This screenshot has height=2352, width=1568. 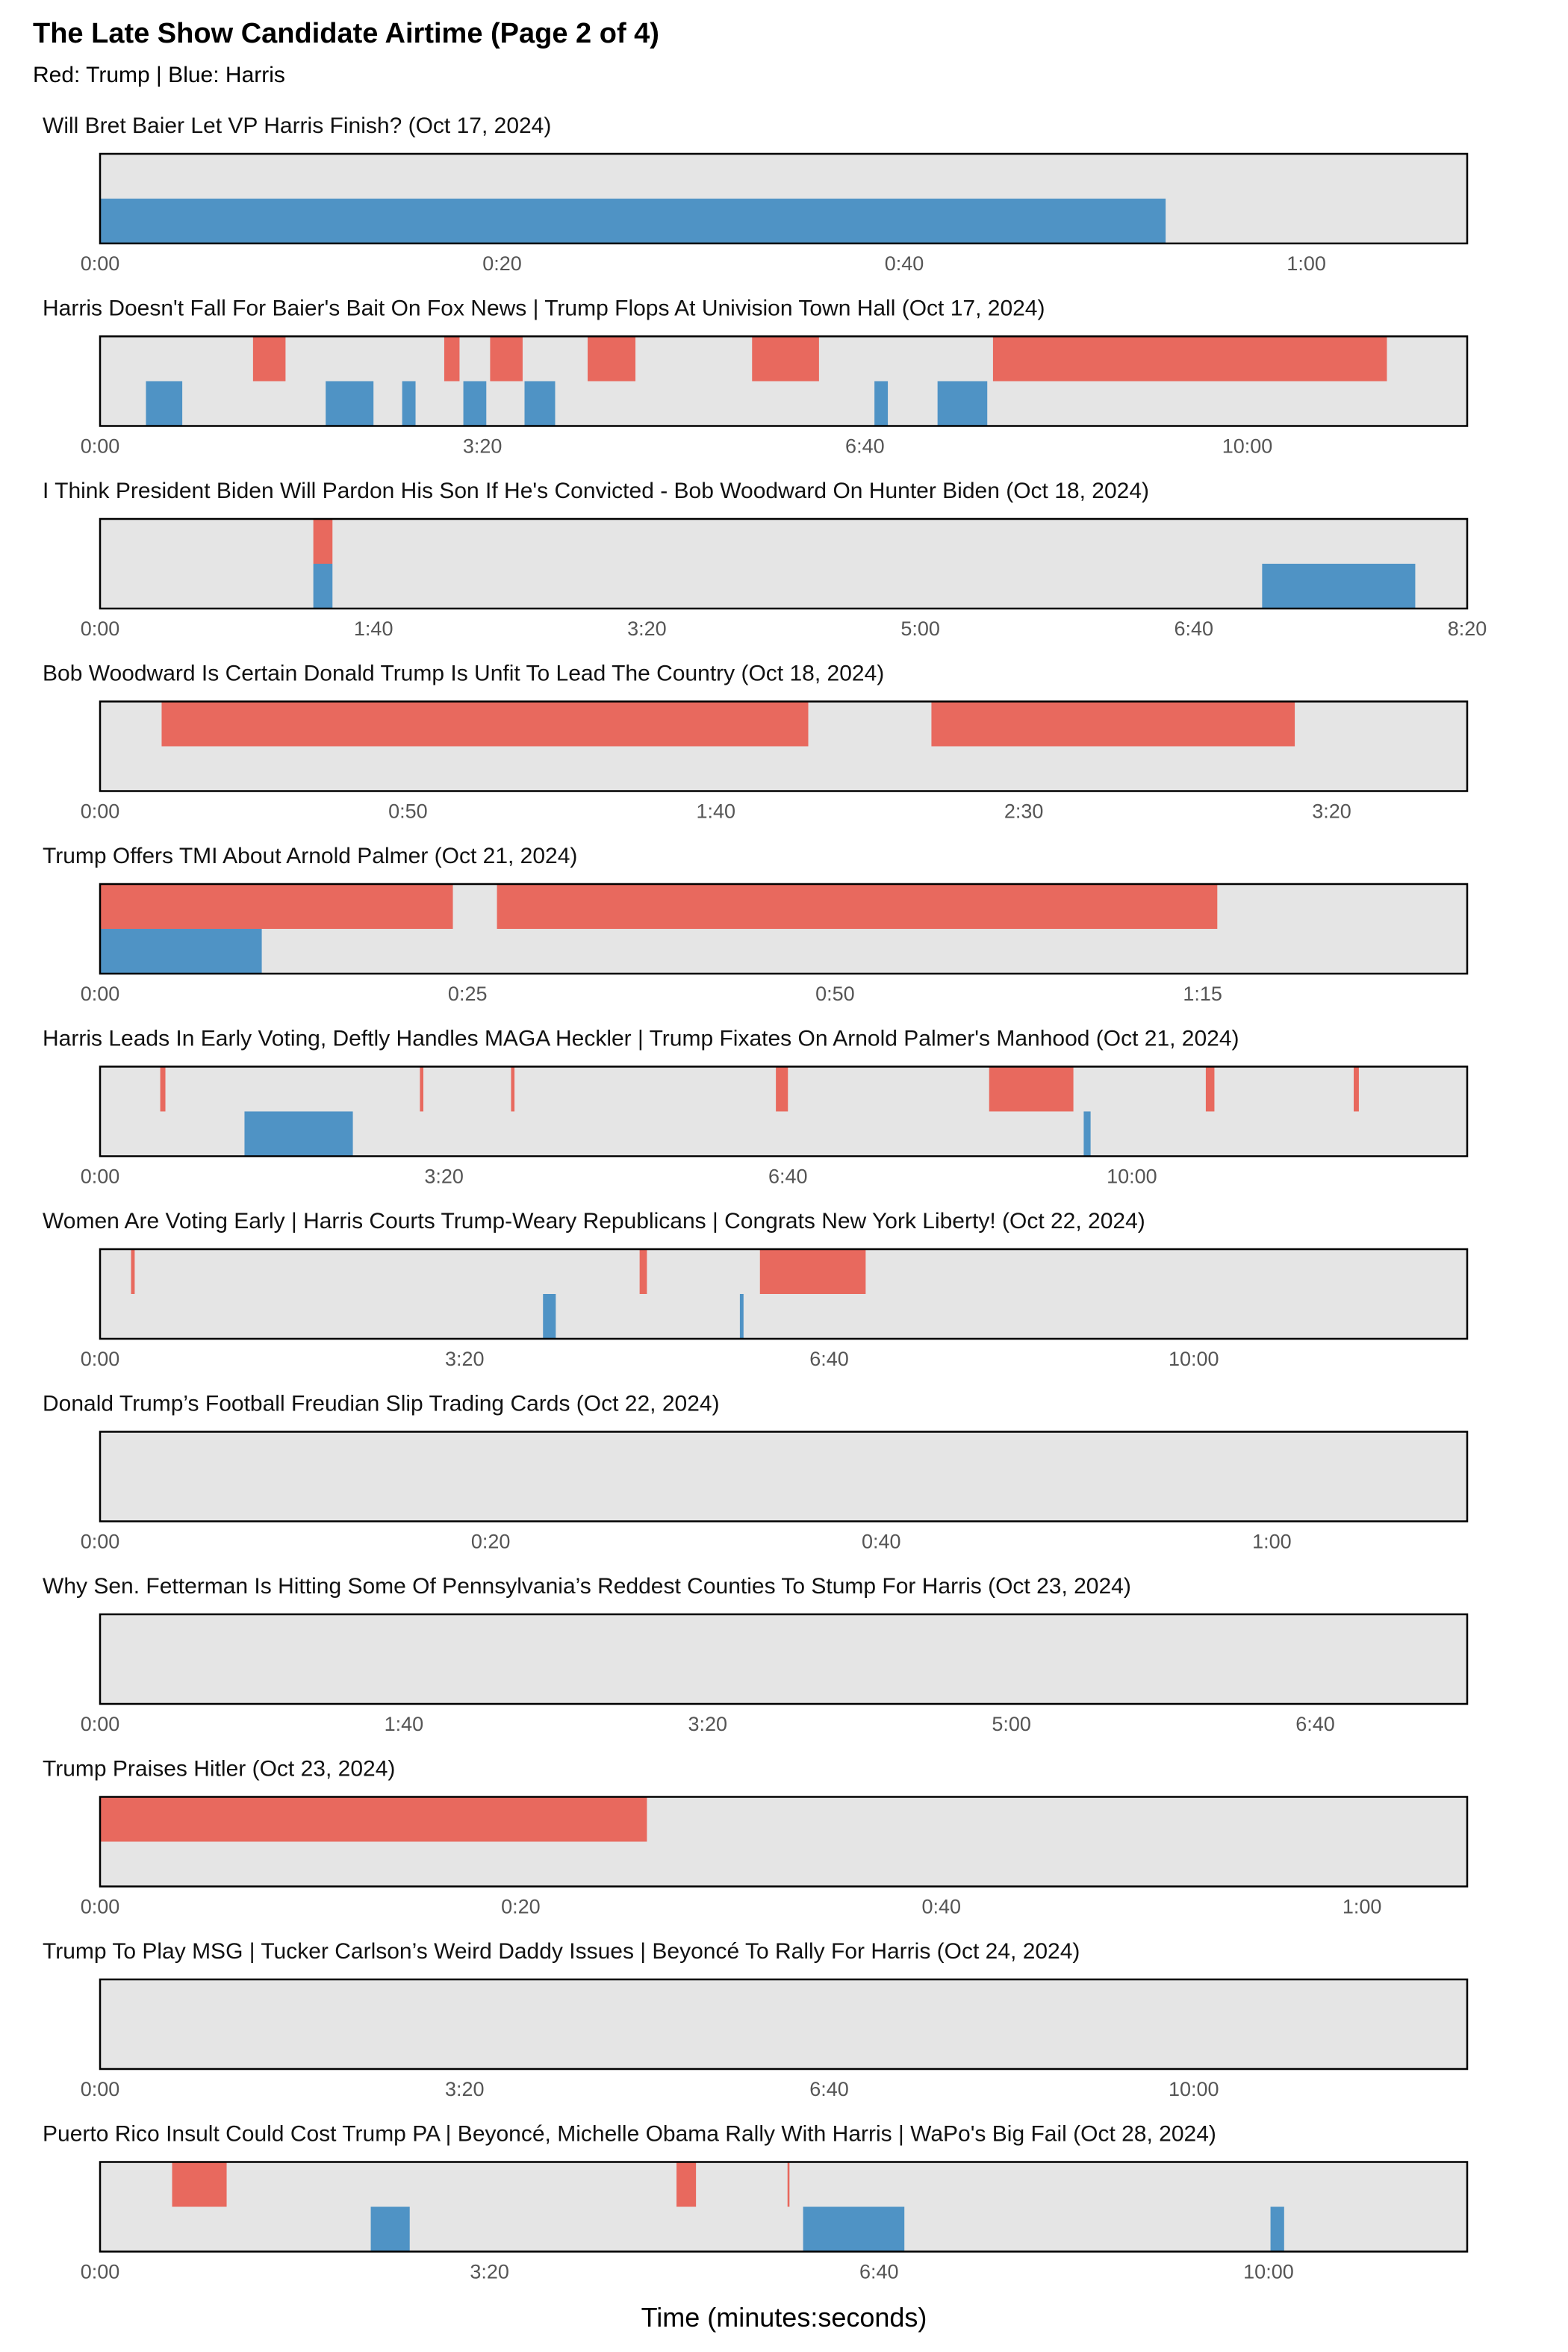 I want to click on x-tick-label: 0:50, so click(x=835, y=994).